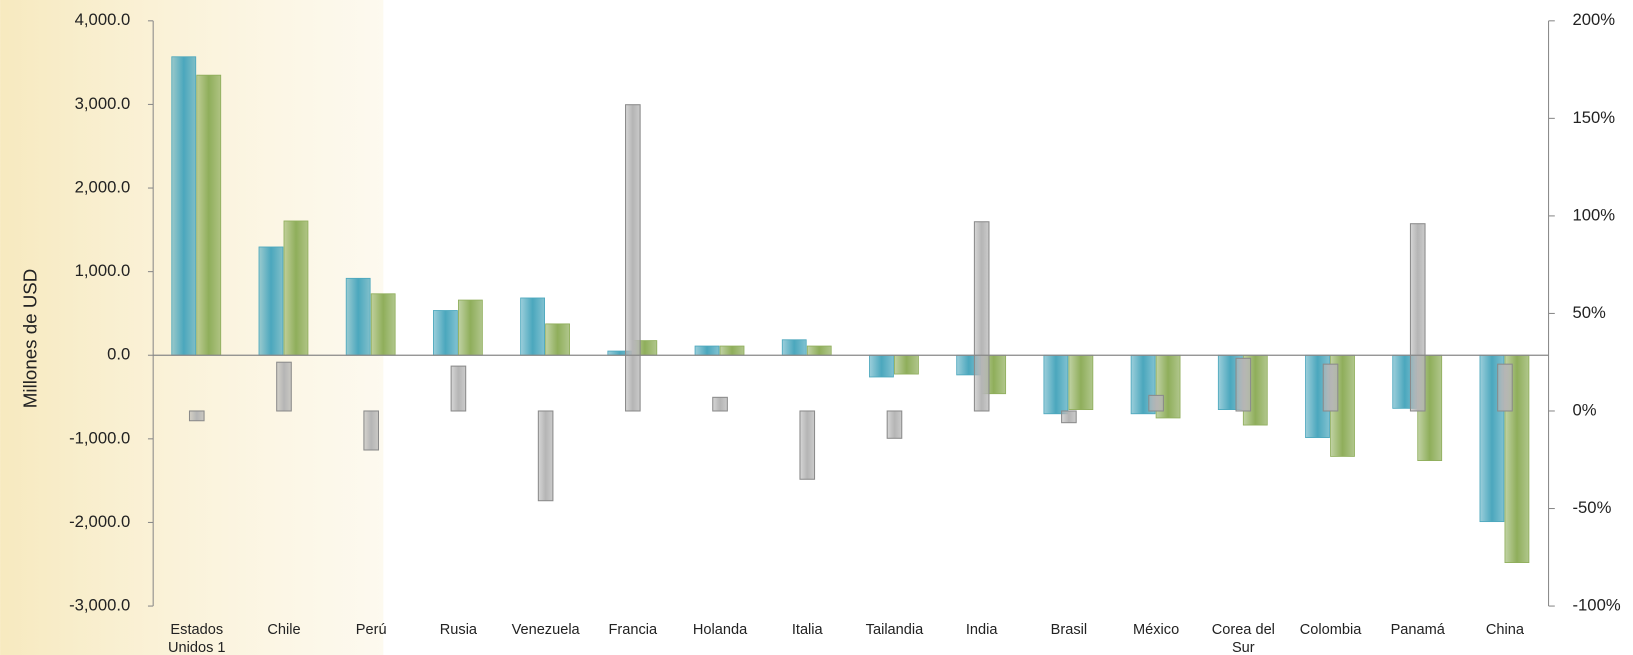  I want to click on x-tick-label: India, so click(981, 629).